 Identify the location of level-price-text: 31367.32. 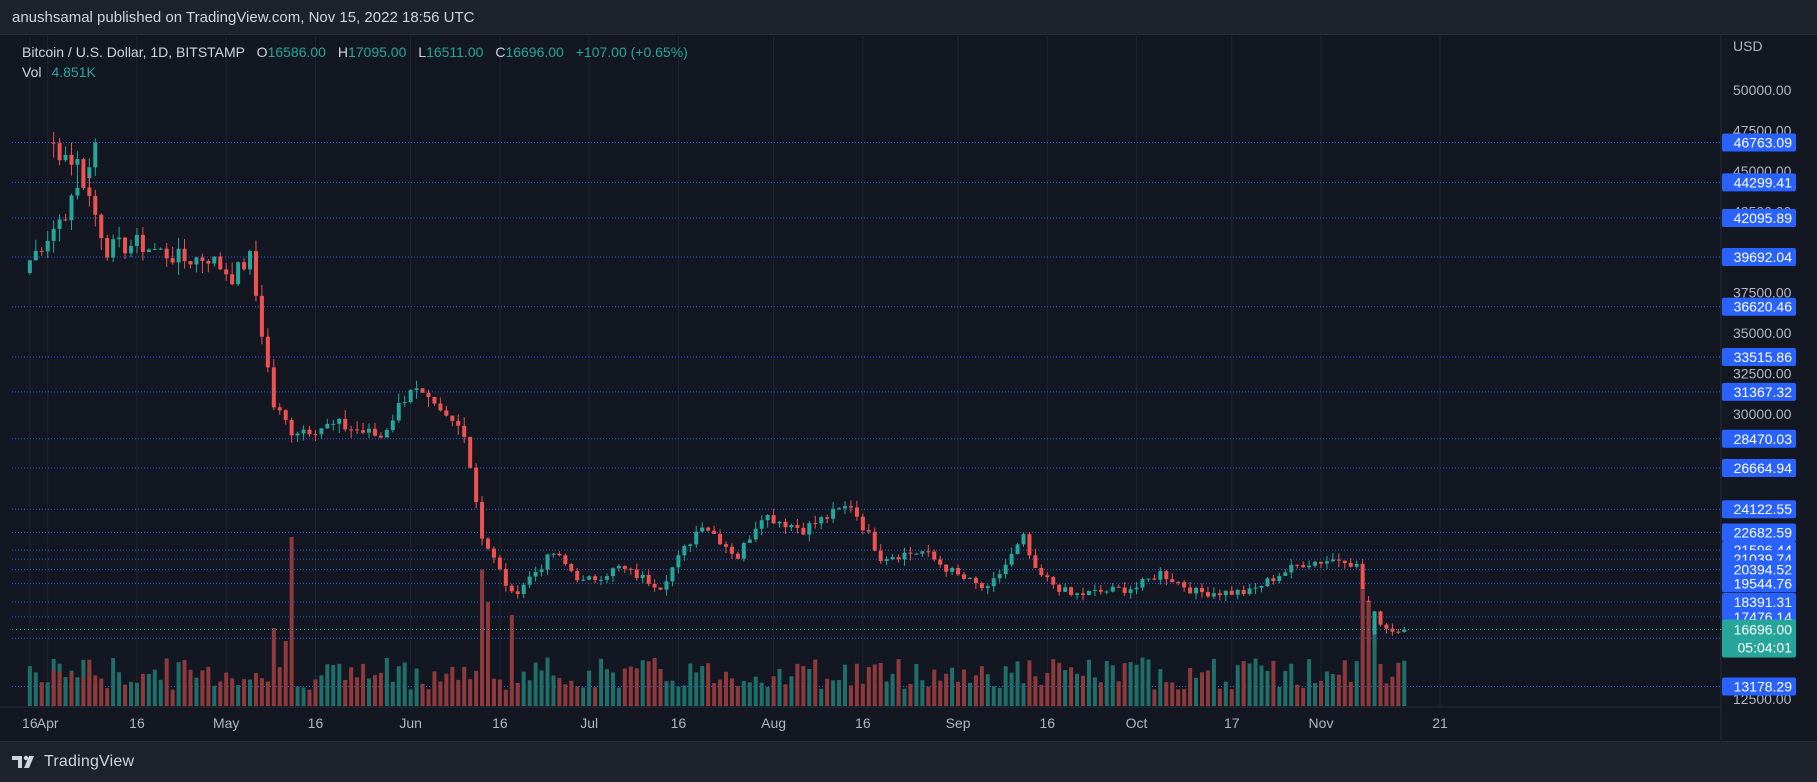
(1763, 392).